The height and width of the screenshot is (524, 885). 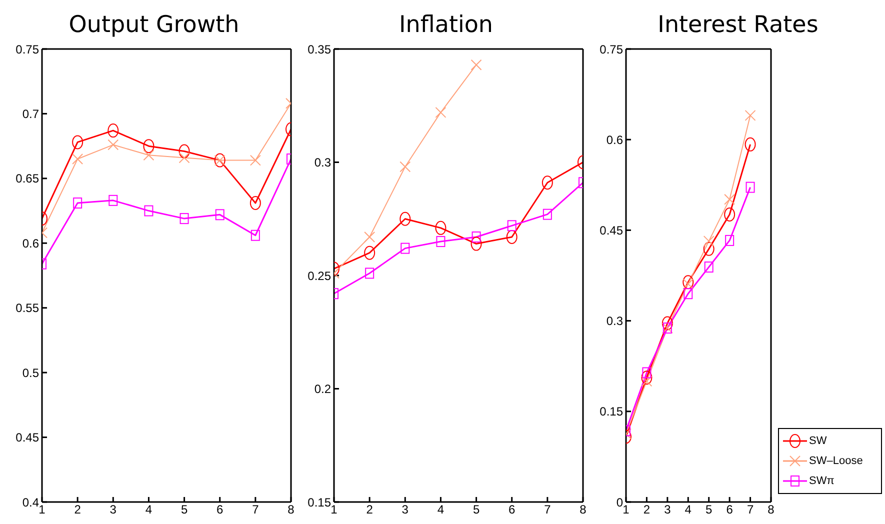 What do you see at coordinates (738, 25) in the screenshot?
I see `chart-title: Interest Rates` at bounding box center [738, 25].